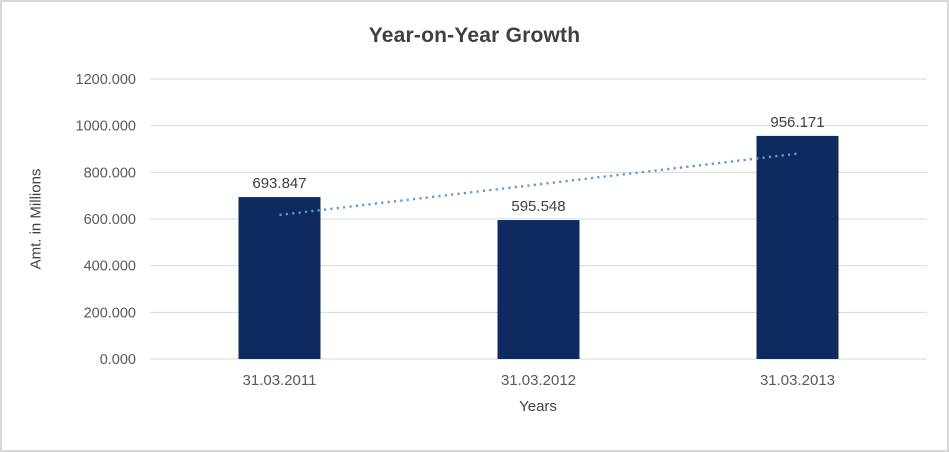 The image size is (949, 452). Describe the element at coordinates (797, 380) in the screenshot. I see `x-category-label: 31.03.2013` at that location.